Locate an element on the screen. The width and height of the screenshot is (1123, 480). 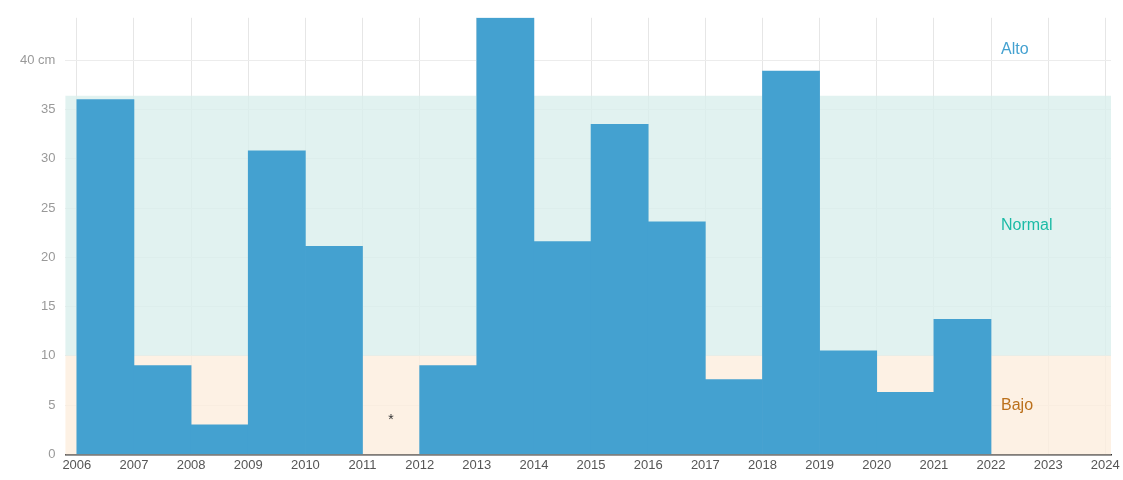
x-tick-label: 2024 is located at coordinates (1105, 464).